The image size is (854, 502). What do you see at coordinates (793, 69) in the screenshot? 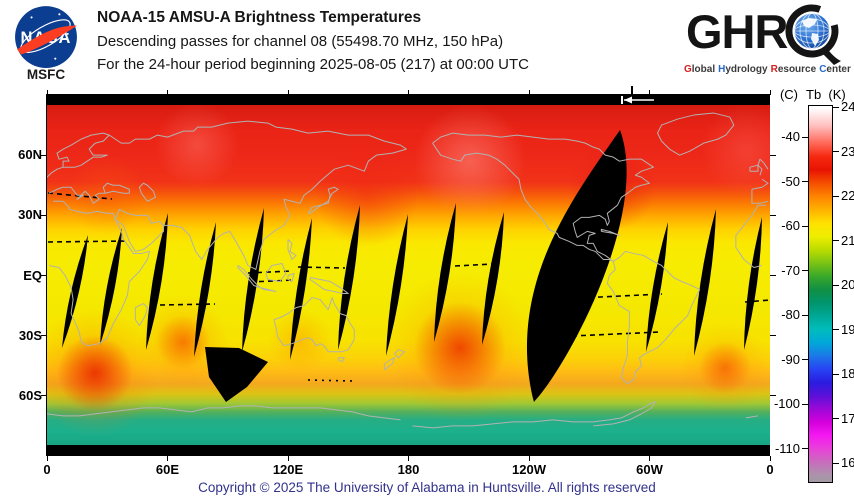
I see `ghrc-subtitle-word: Resource` at bounding box center [793, 69].